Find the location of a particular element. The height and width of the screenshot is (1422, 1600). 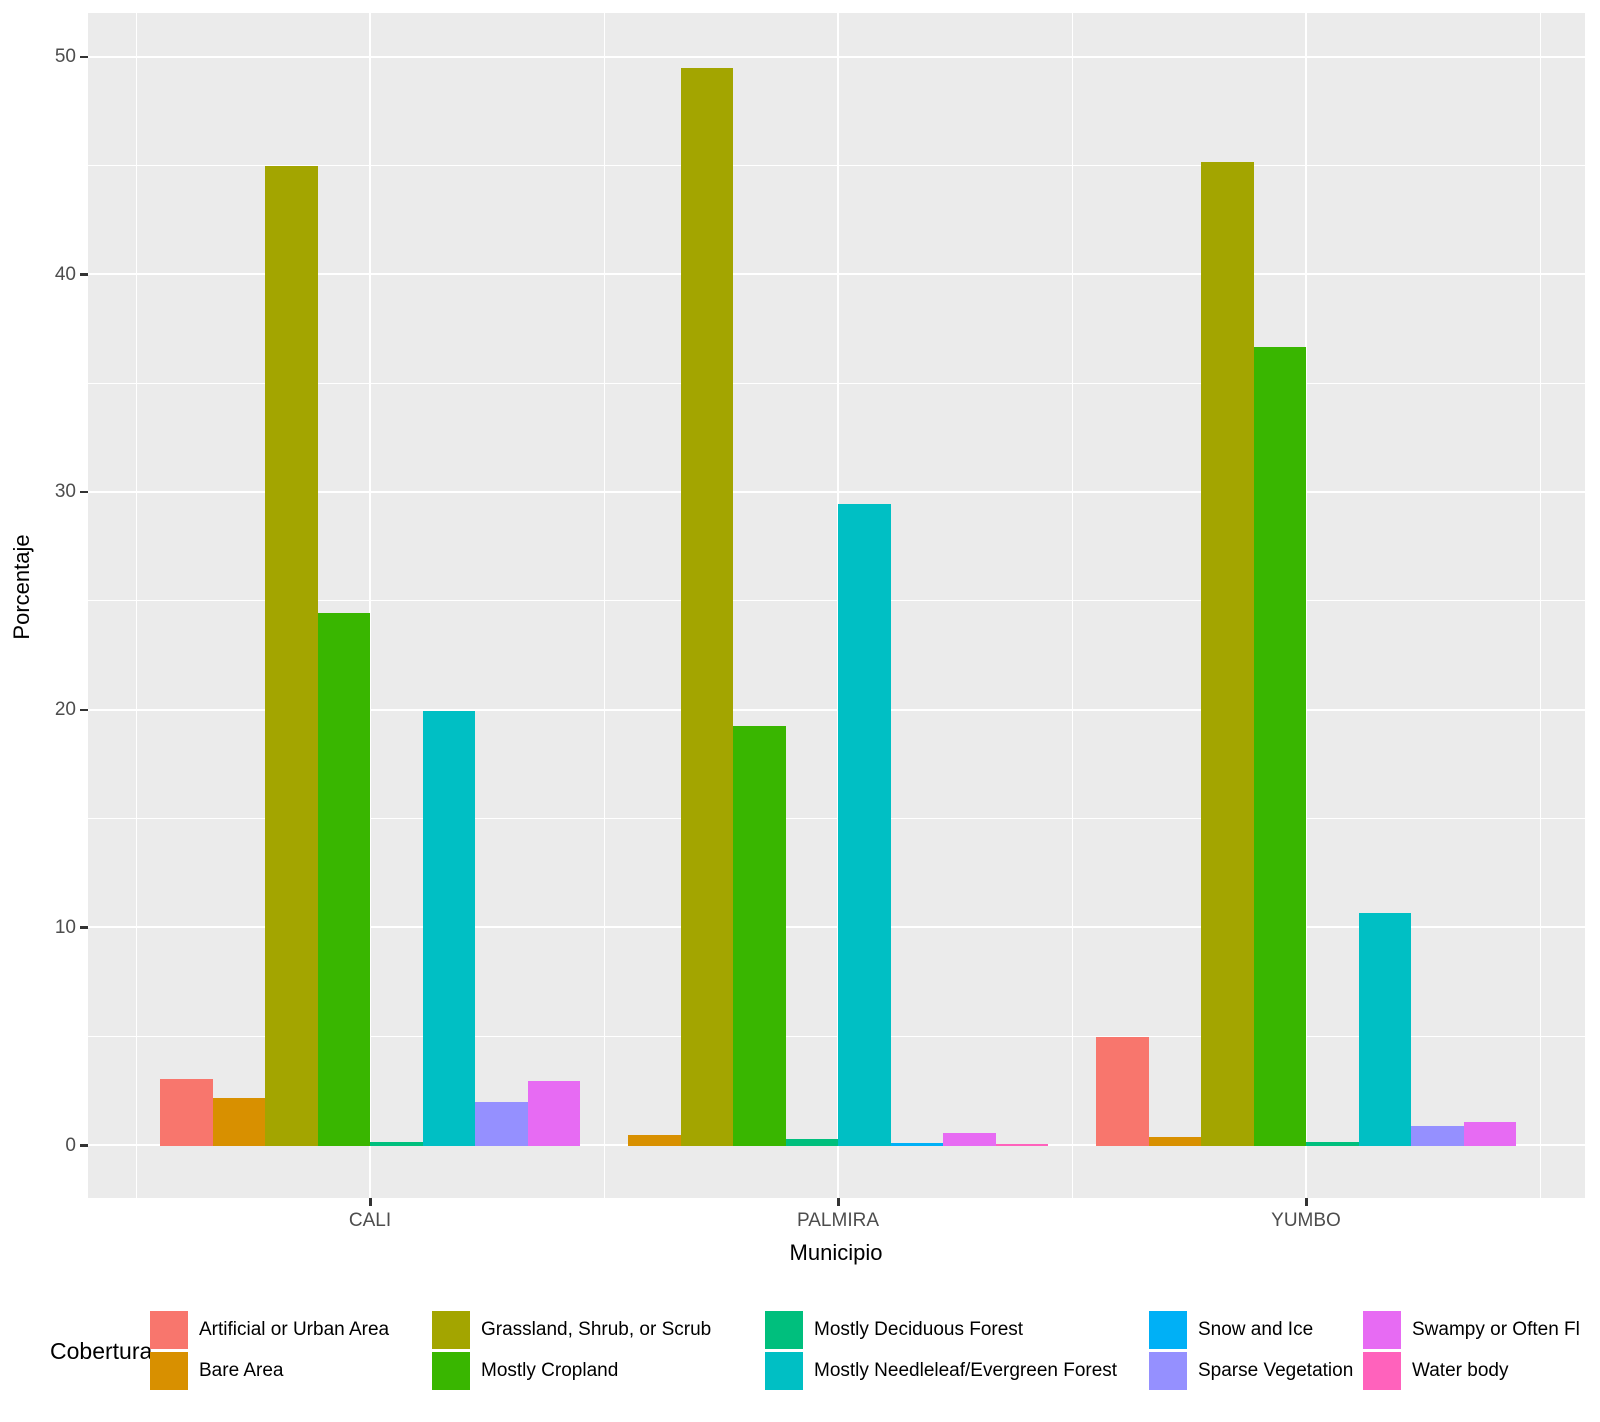

y-tick-label: 0 is located at coordinates (70, 1145).